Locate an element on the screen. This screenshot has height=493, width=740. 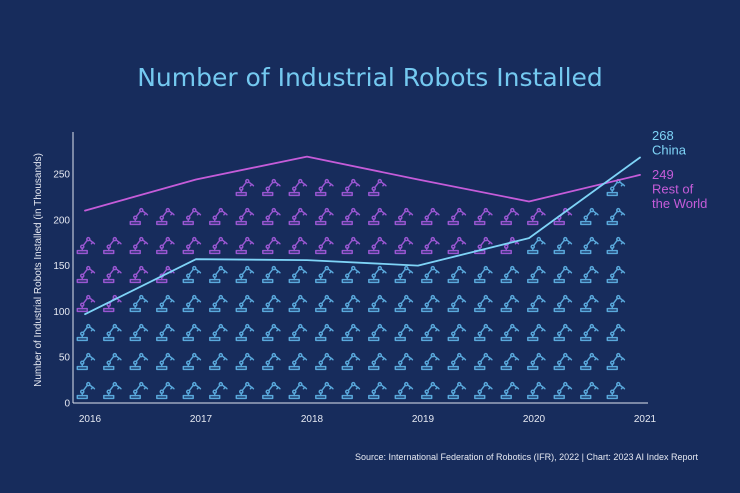
chart-title: Number of Industrial Robots Installed is located at coordinates (370, 77).